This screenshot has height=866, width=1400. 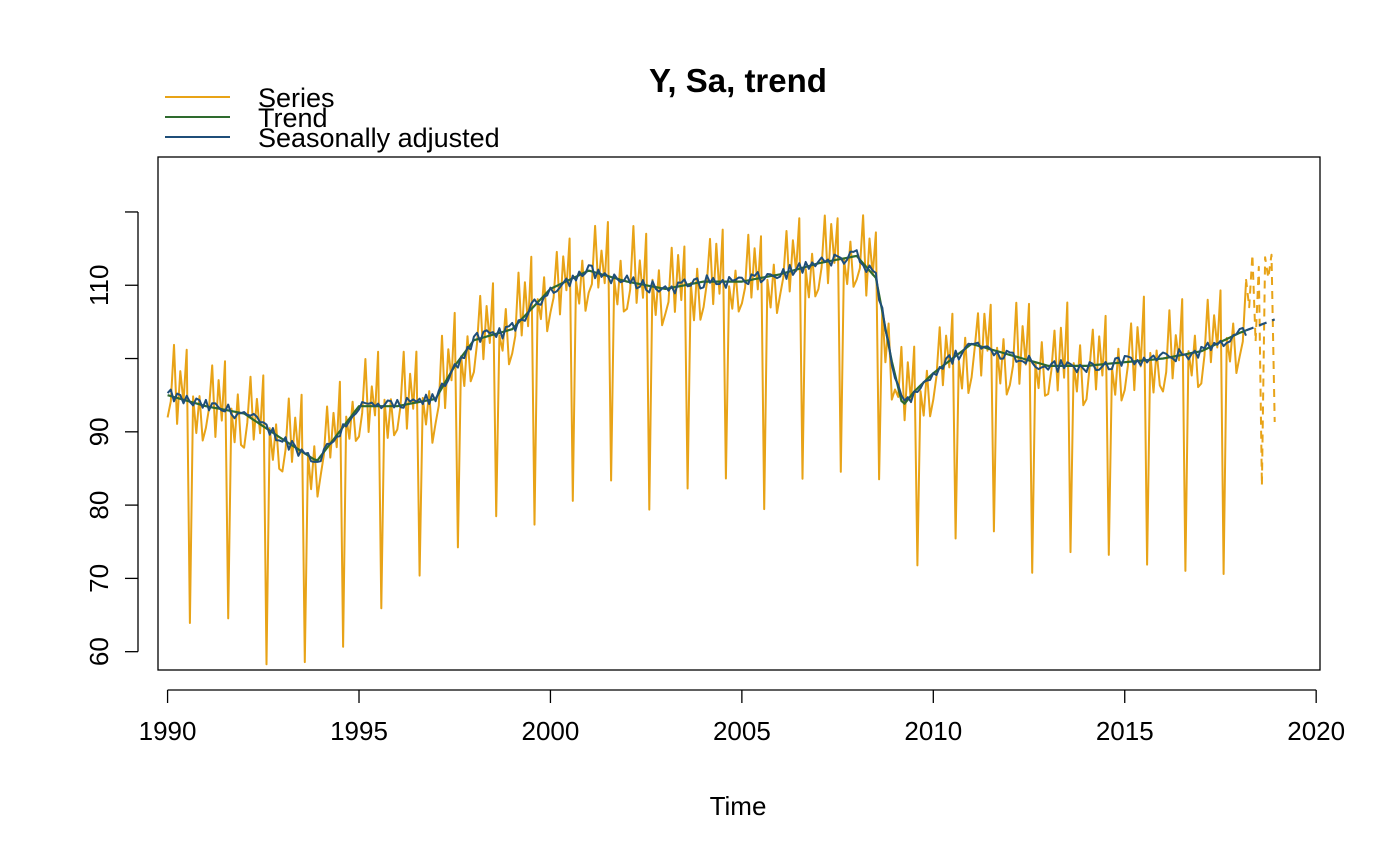 What do you see at coordinates (99, 651) in the screenshot?
I see `y-tick-label: 60` at bounding box center [99, 651].